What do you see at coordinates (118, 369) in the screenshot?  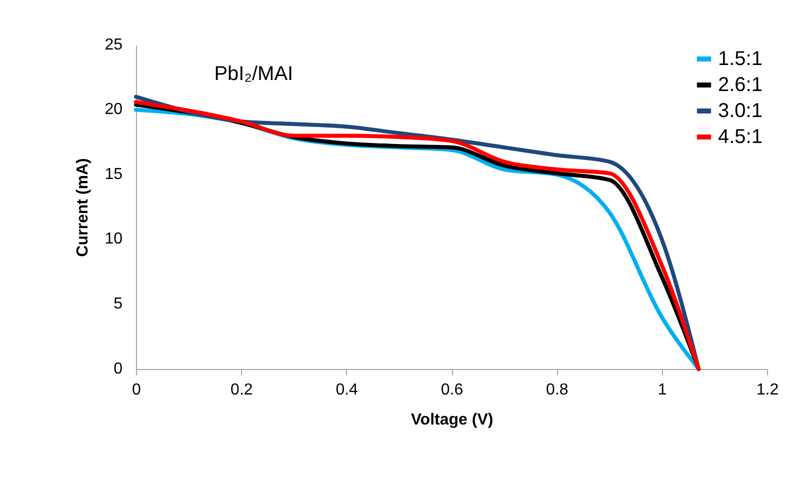 I see `y-tick-label: 0` at bounding box center [118, 369].